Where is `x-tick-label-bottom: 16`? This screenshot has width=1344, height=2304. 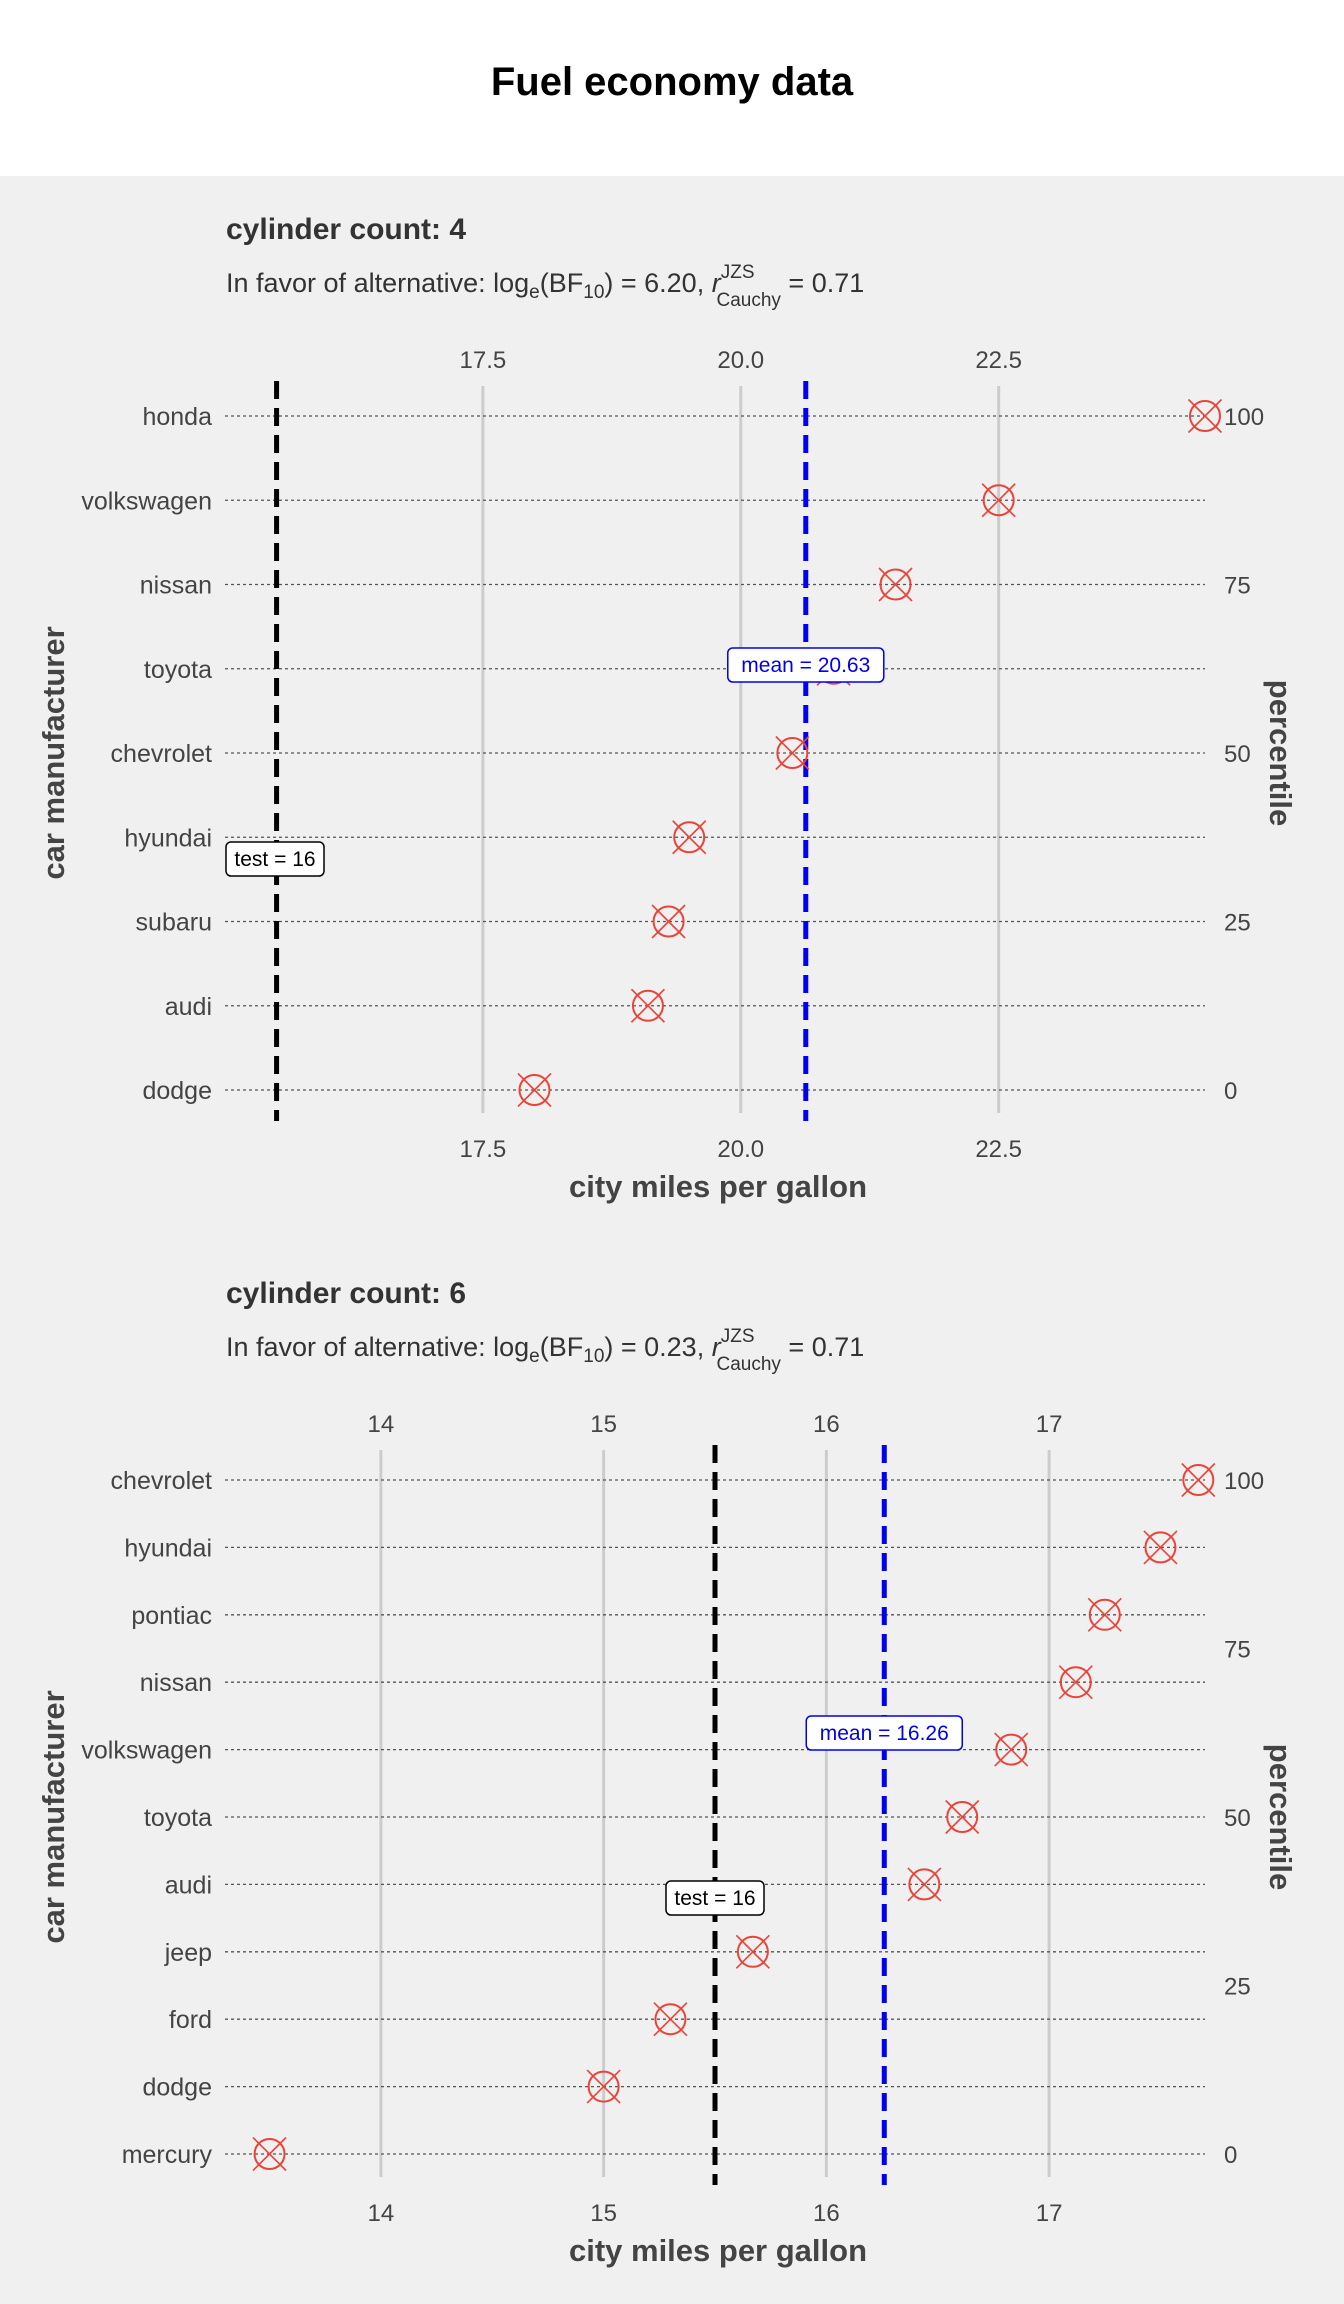 x-tick-label-bottom: 16 is located at coordinates (826, 2213).